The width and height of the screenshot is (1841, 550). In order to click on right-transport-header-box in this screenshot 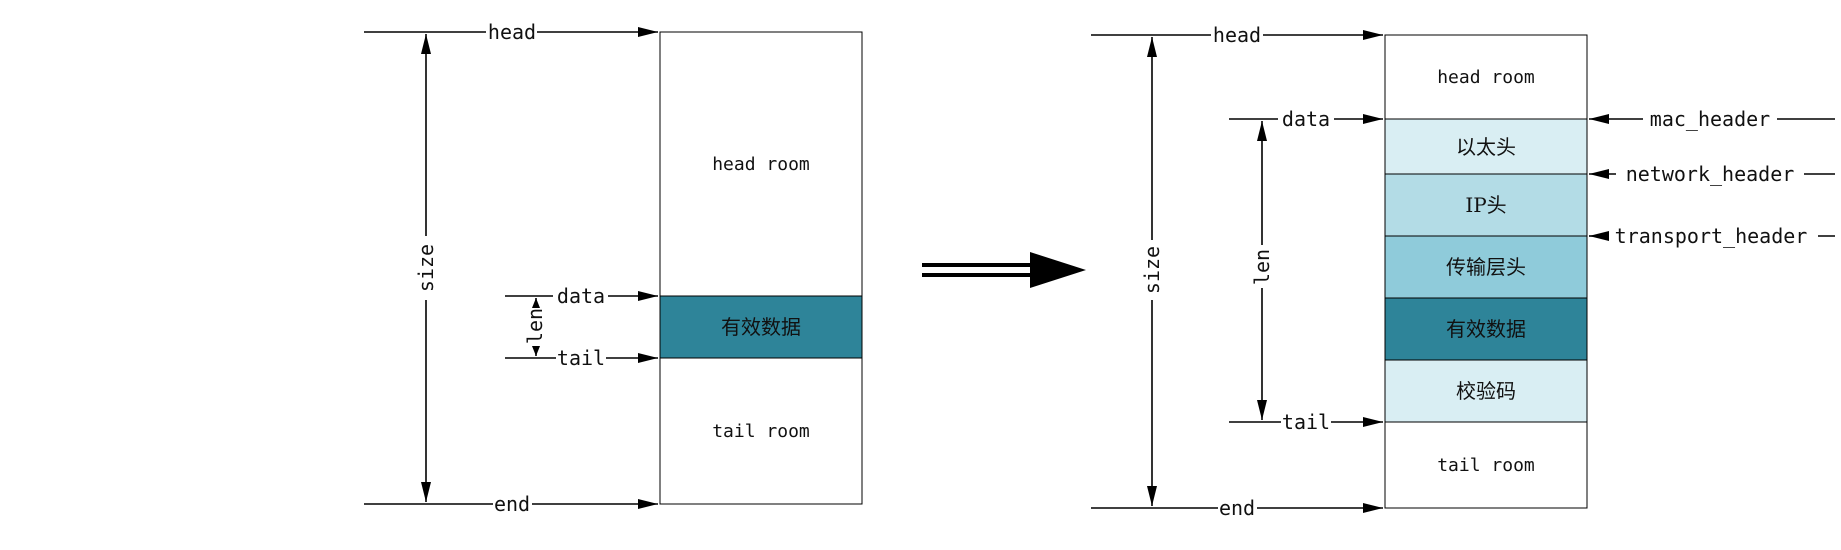, I will do `click(1486, 267)`.